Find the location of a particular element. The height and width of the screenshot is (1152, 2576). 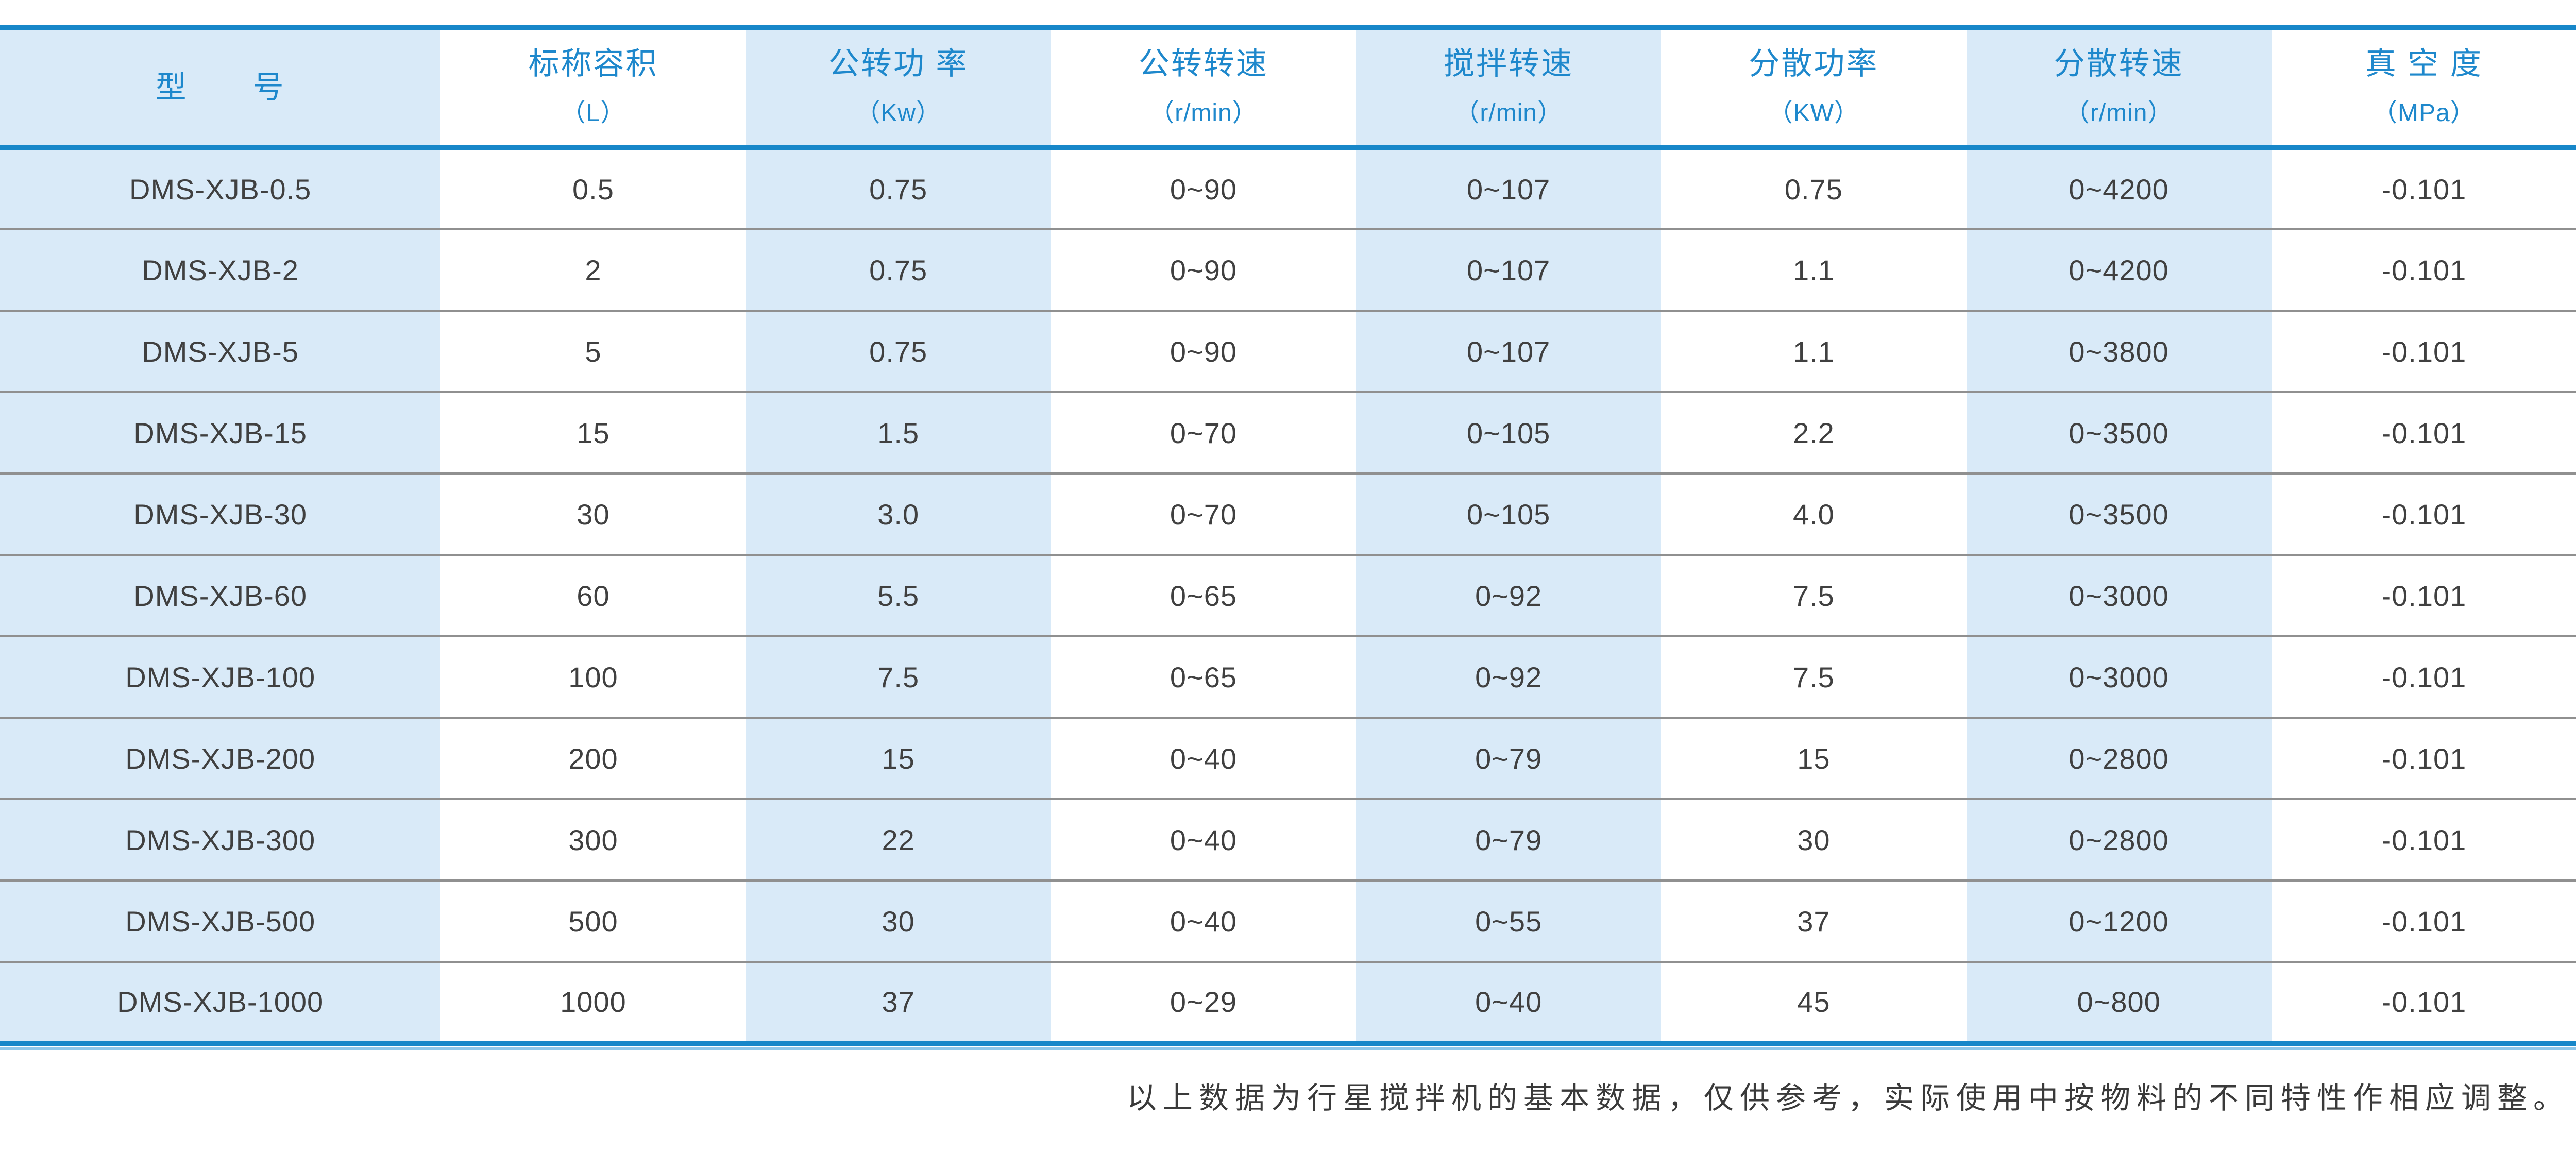

table-row: DMS-XJB-300 300 22 0~40 0~79 30 0~2800 -0.101 is located at coordinates (1288, 839).